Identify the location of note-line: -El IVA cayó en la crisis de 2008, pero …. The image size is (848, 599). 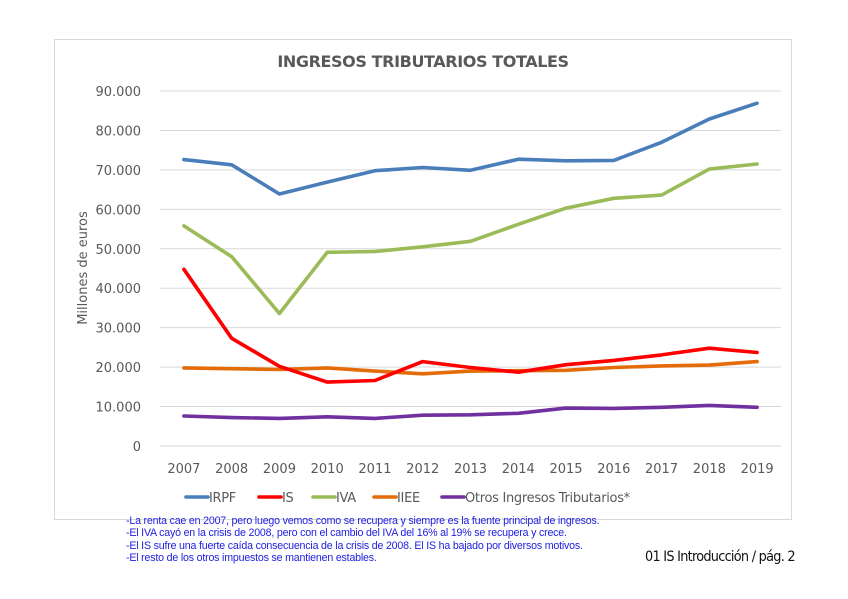
(346, 533).